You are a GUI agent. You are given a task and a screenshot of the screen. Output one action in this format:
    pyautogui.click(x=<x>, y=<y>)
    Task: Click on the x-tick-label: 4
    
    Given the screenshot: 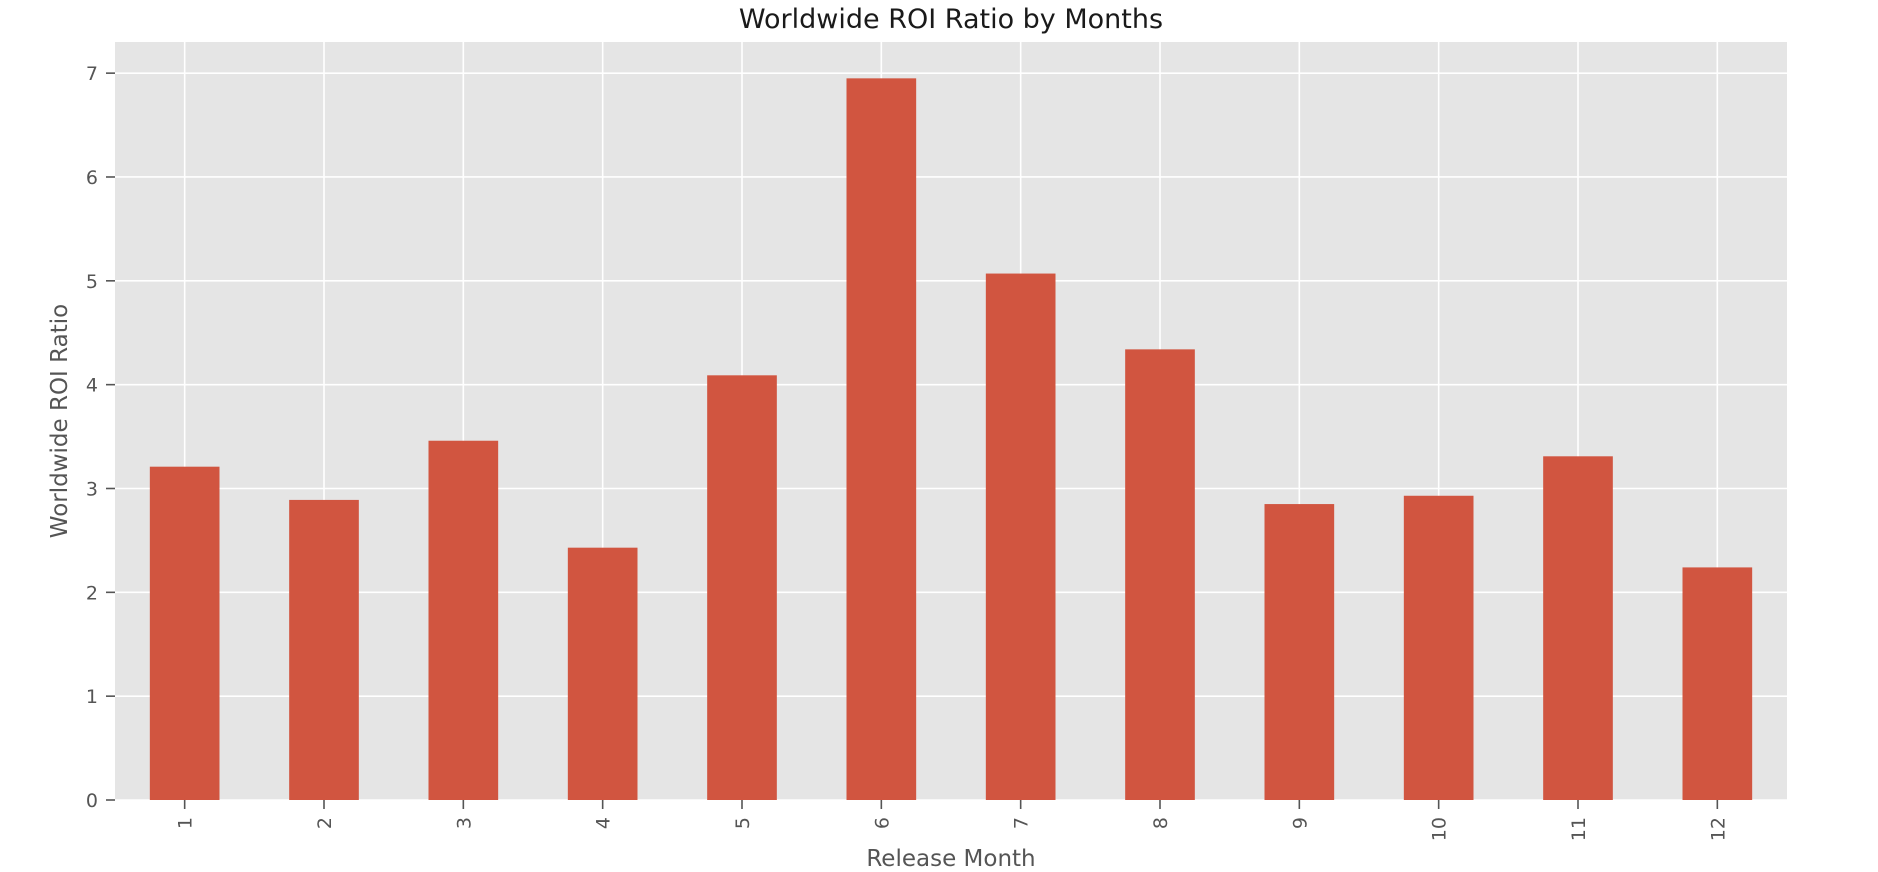 What is the action you would take?
    pyautogui.click(x=604, y=823)
    